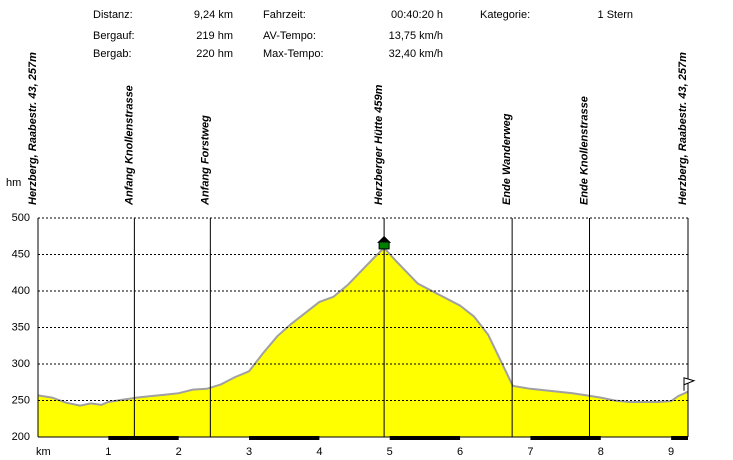  I want to click on waypoint-label: Anfang Knollenstrasse, so click(129, 145).